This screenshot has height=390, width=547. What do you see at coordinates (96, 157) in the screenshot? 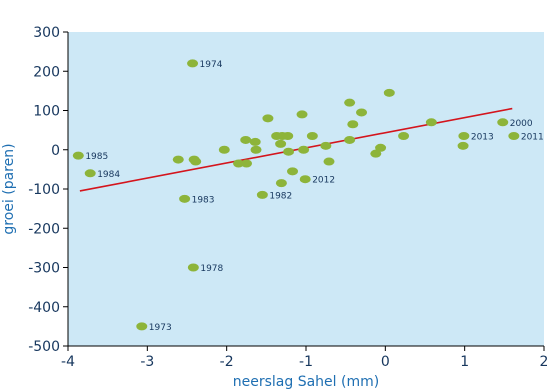
I see `data-point-label: 1985` at bounding box center [96, 157].